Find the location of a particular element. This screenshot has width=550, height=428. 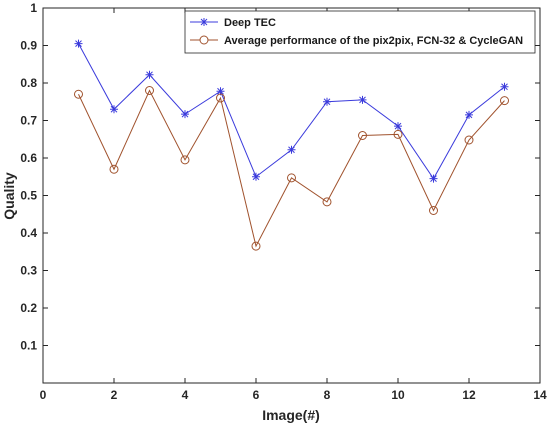

x-tick-label: 10 is located at coordinates (398, 395).